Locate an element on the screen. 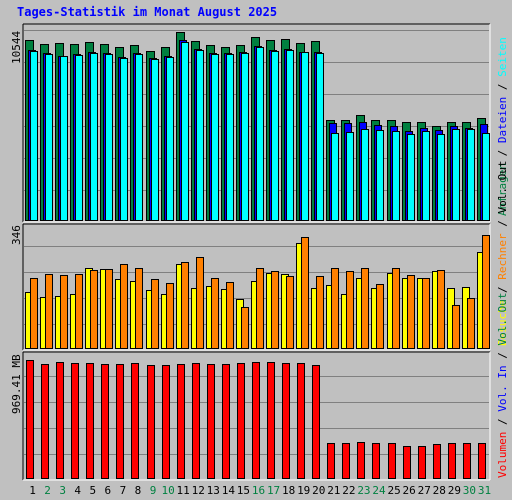  day-label-17: 17 is located at coordinates (273, 490).